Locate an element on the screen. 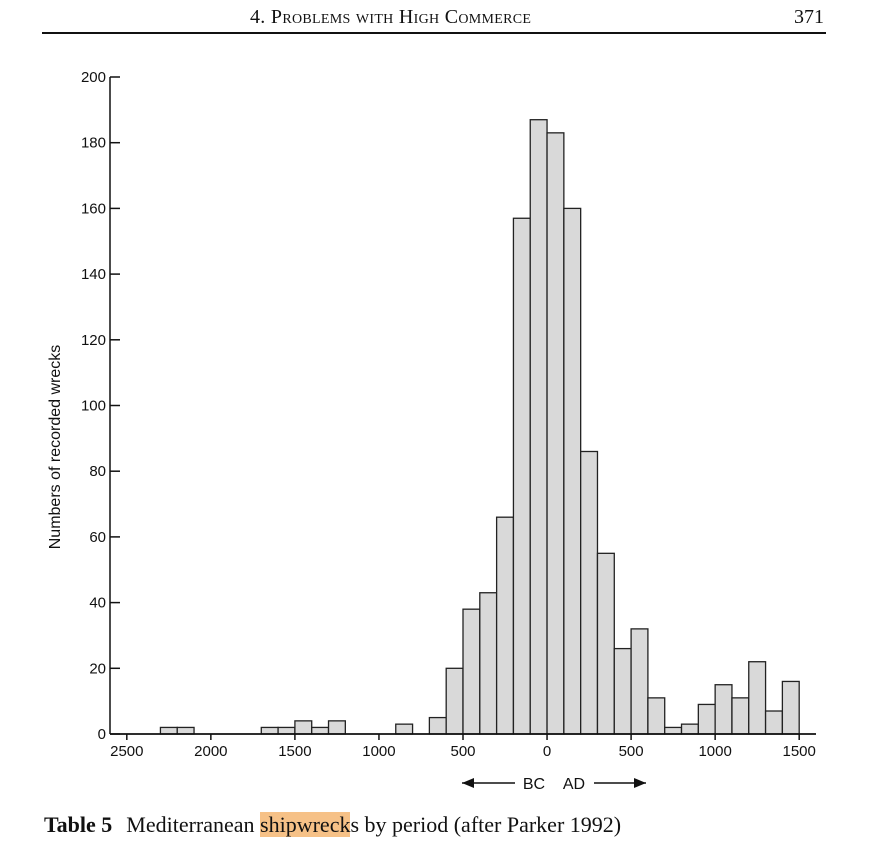 The image size is (879, 861). y-tick-label: 200 is located at coordinates (93, 77).